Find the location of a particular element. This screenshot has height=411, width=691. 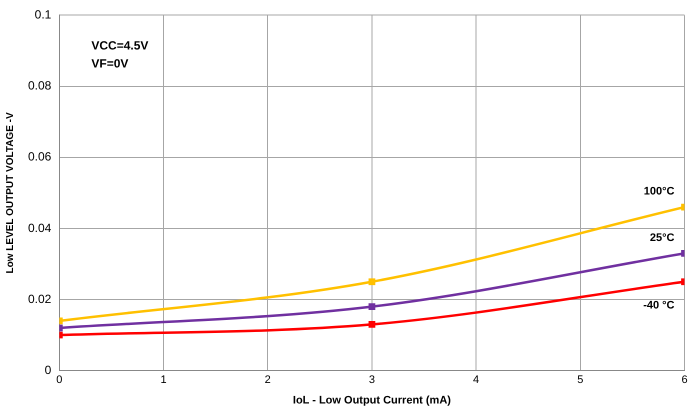

y-tick-label: 0.06 is located at coordinates (40, 157).